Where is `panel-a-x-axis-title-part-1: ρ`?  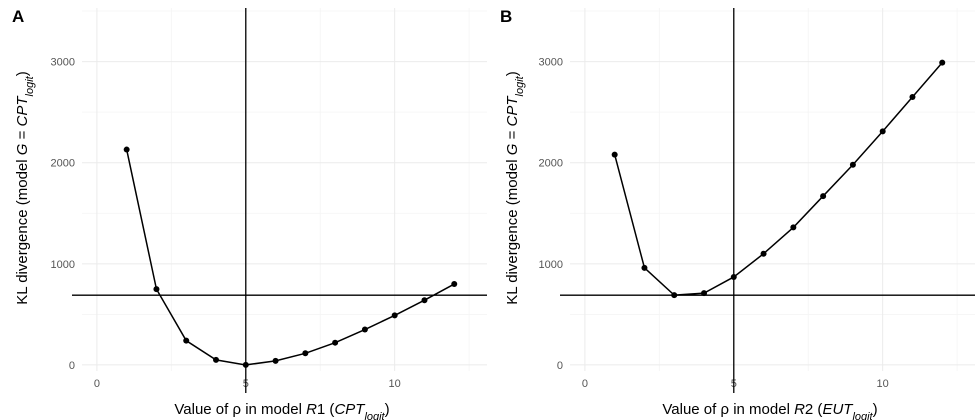
panel-a-x-axis-title-part-1: ρ is located at coordinates (236, 409).